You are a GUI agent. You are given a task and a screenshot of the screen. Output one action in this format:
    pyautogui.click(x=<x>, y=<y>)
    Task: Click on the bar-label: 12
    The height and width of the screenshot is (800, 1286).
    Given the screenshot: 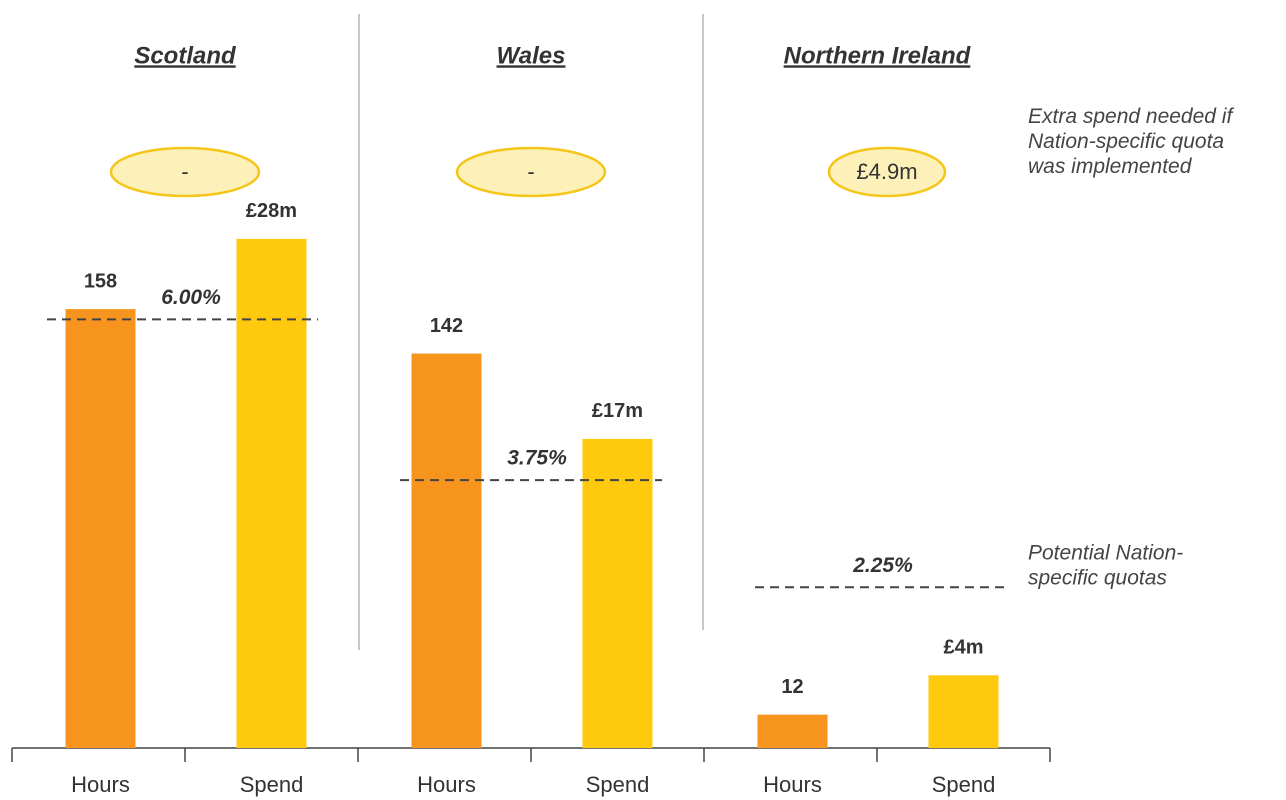 What is the action you would take?
    pyautogui.click(x=792, y=687)
    